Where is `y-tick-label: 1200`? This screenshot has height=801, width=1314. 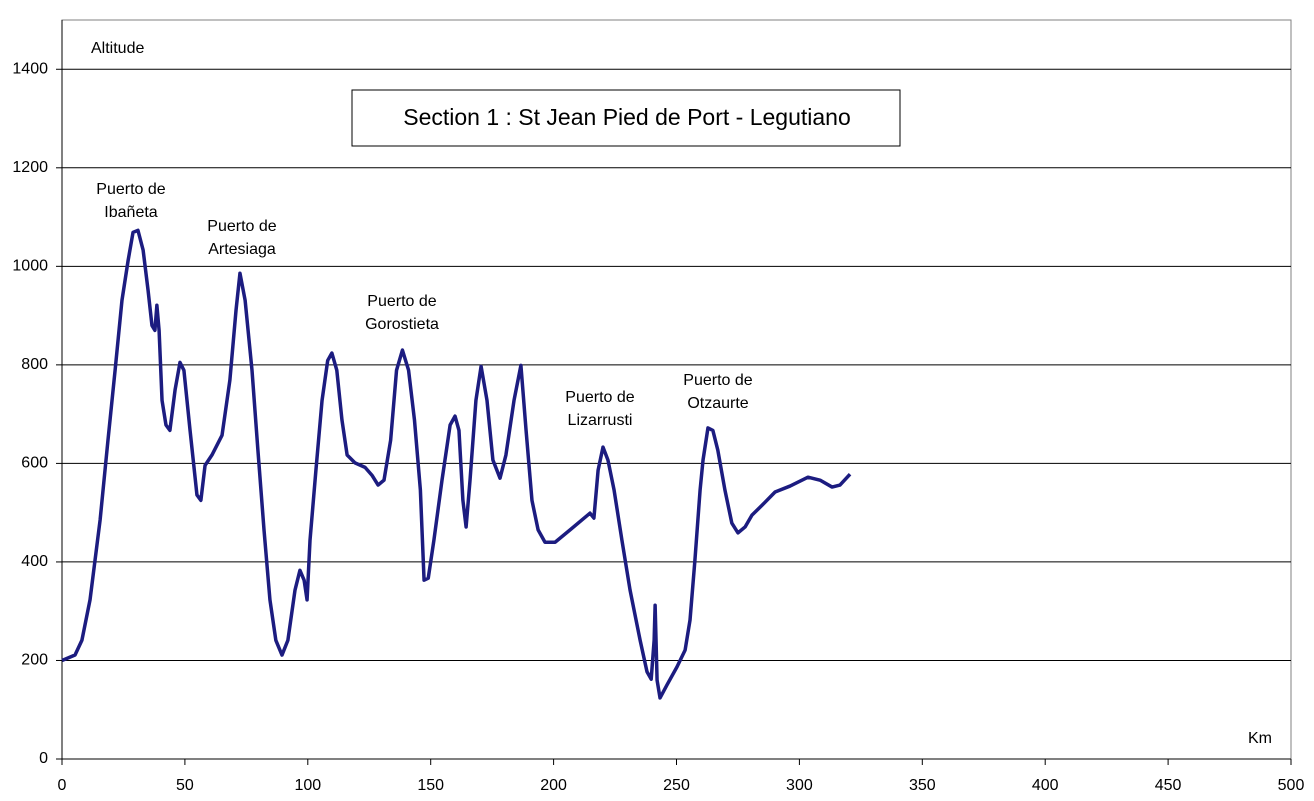 y-tick-label: 1200 is located at coordinates (30, 167).